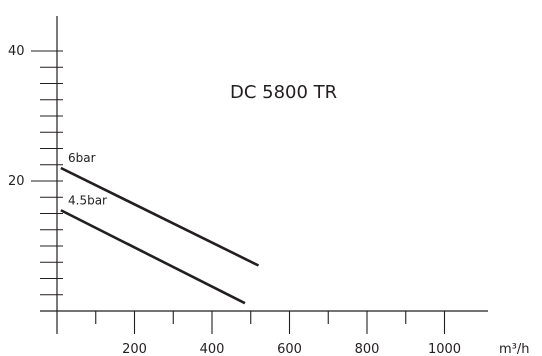 The width and height of the screenshot is (542, 356). Describe the element at coordinates (444, 349) in the screenshot. I see `x-tick-label: 1000` at that location.